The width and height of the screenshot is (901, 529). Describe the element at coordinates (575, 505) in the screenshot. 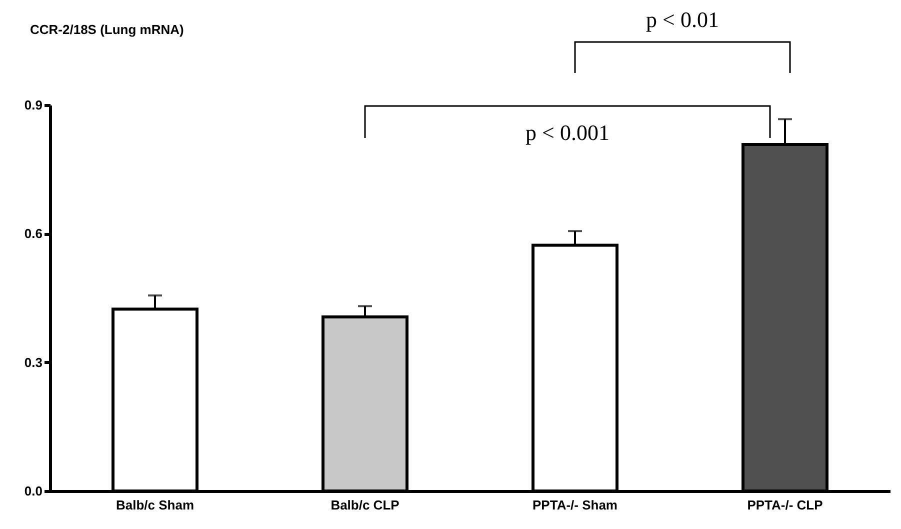

I see `x-tick-label: PPTA-/- Sham` at that location.